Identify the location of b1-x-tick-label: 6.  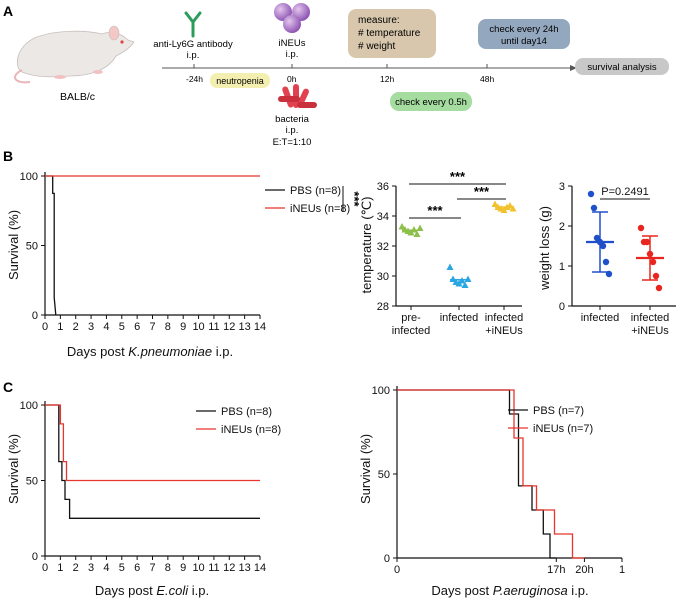
(137, 327).